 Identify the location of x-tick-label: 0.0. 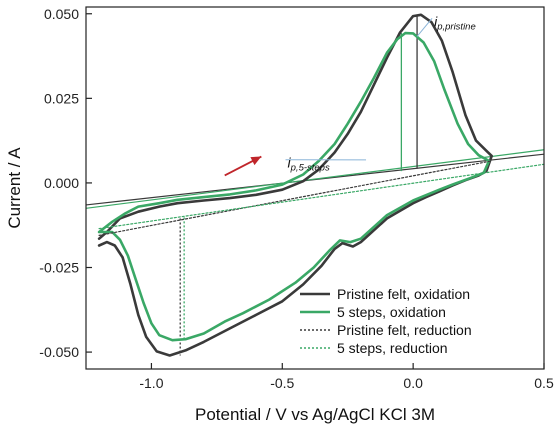
(413, 383).